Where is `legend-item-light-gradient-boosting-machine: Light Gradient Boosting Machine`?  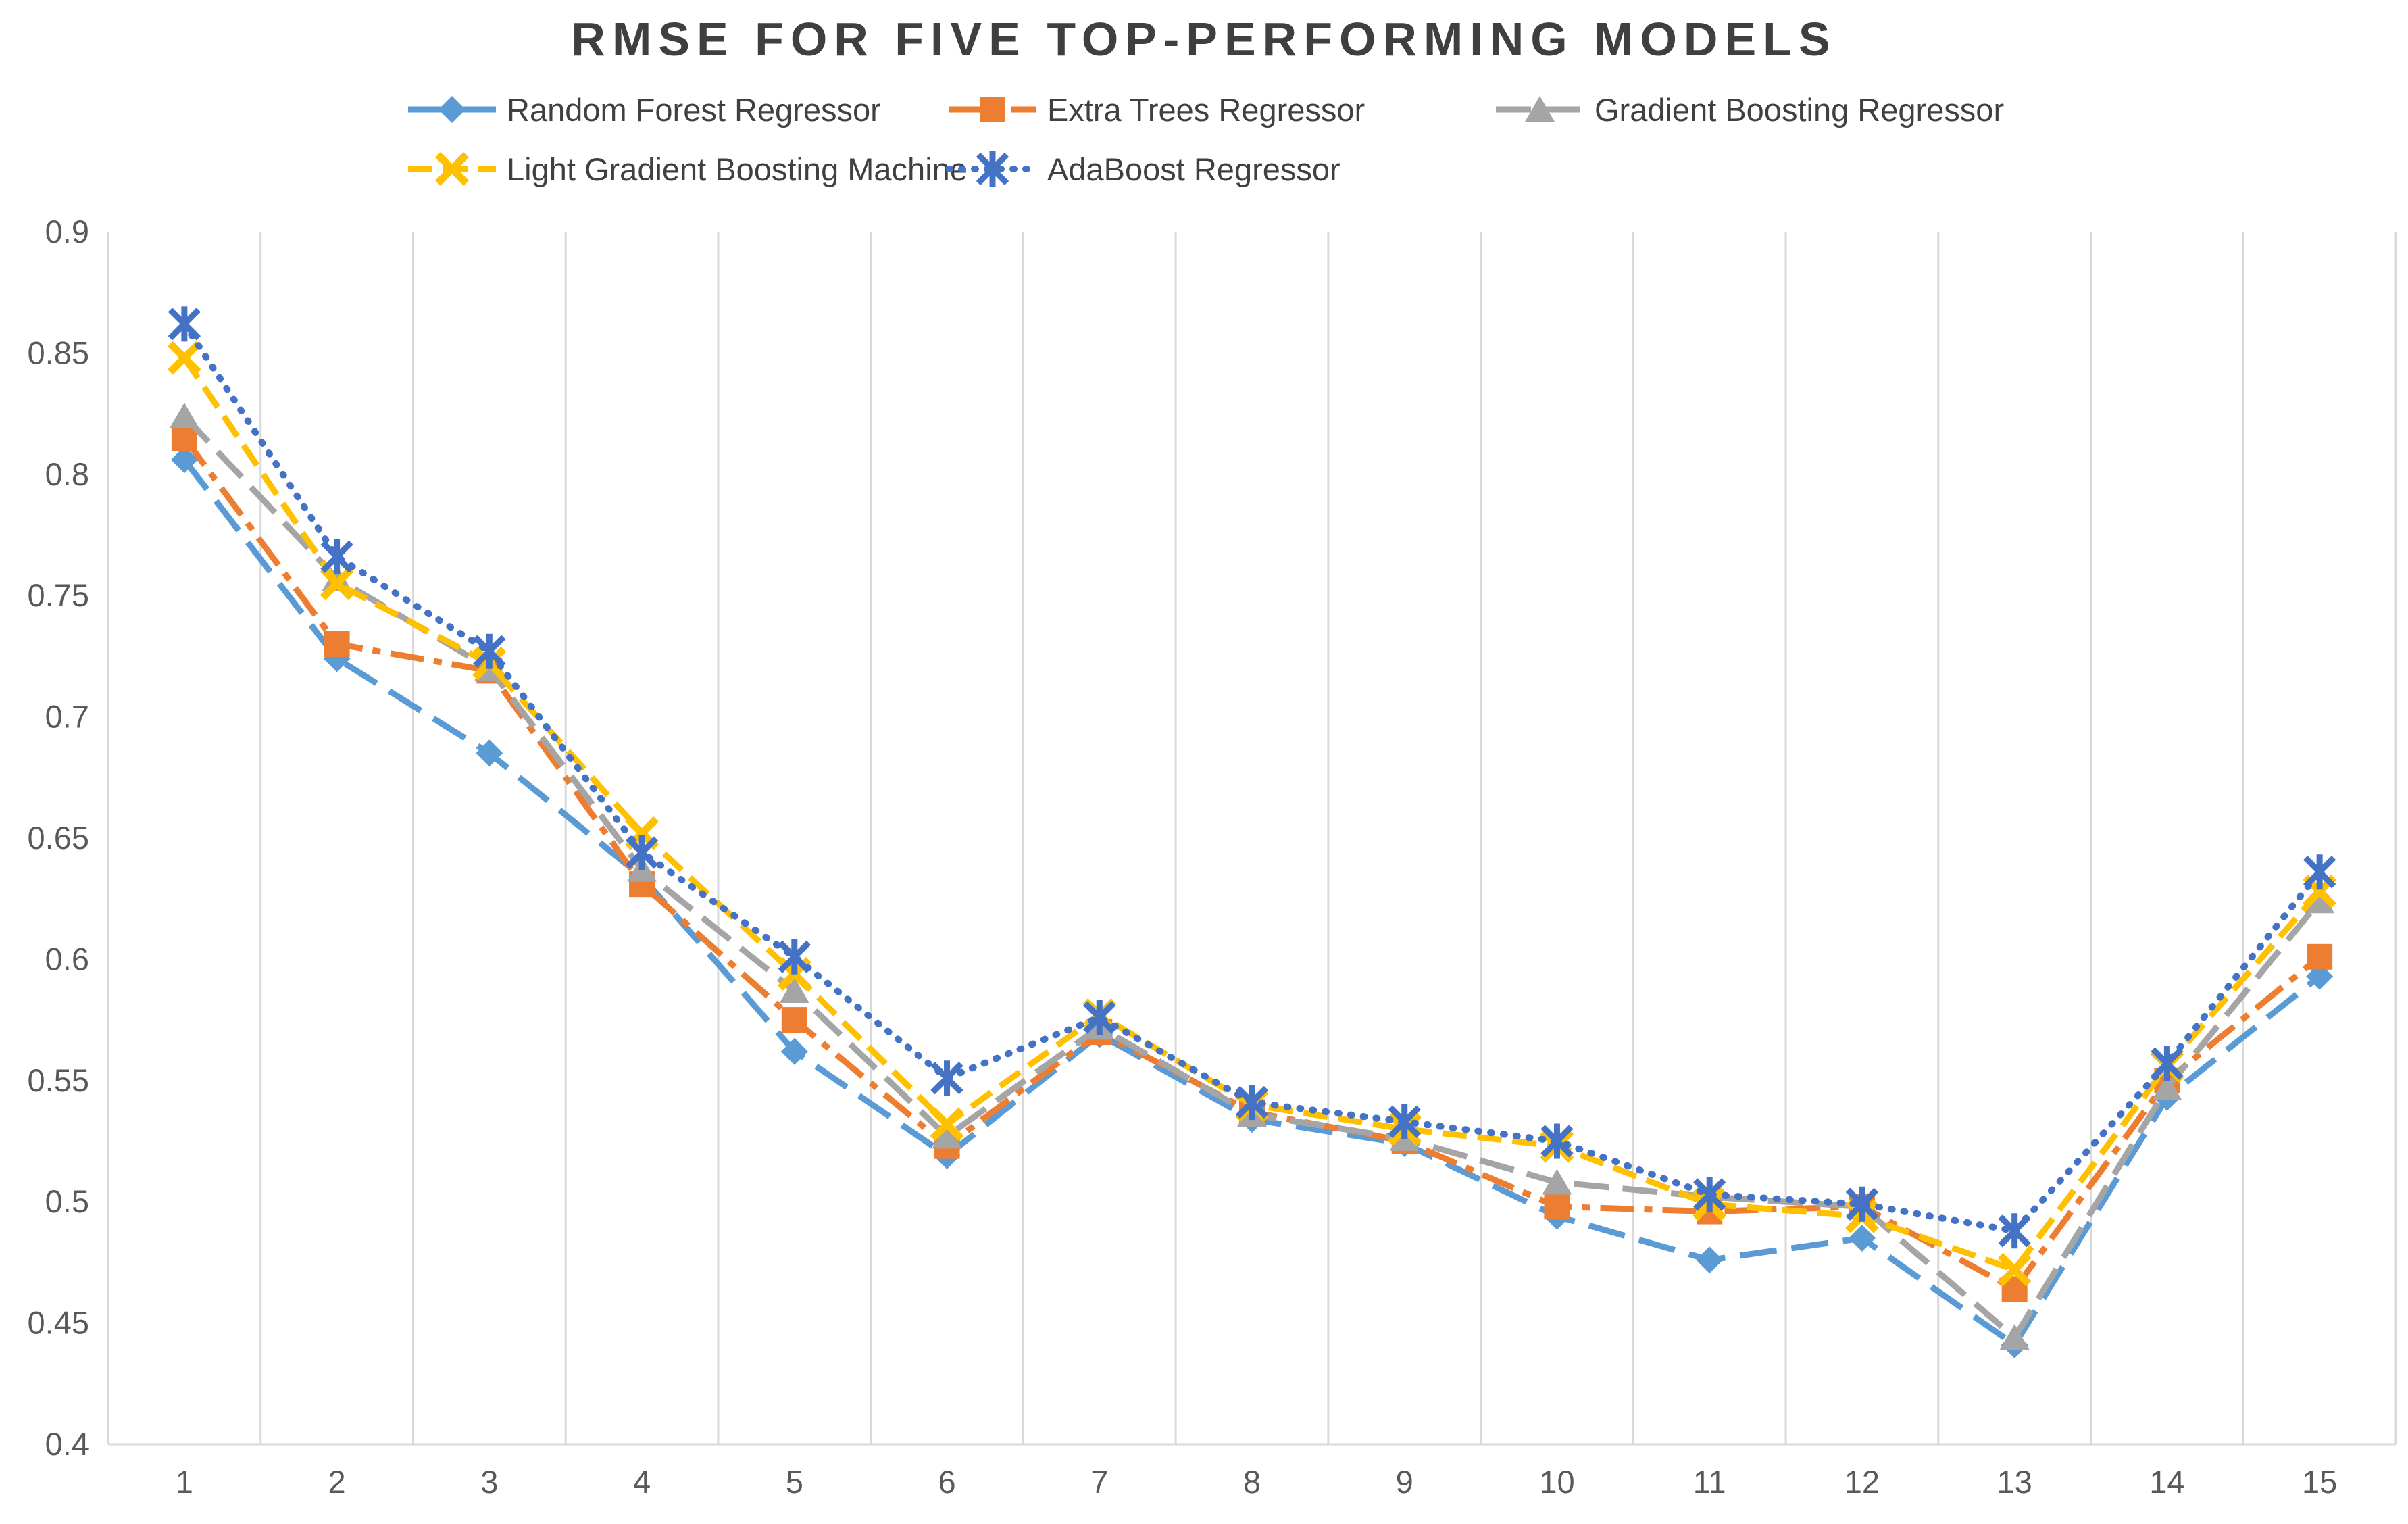 legend-item-light-gradient-boosting-machine: Light Gradient Boosting Machine is located at coordinates (687, 169).